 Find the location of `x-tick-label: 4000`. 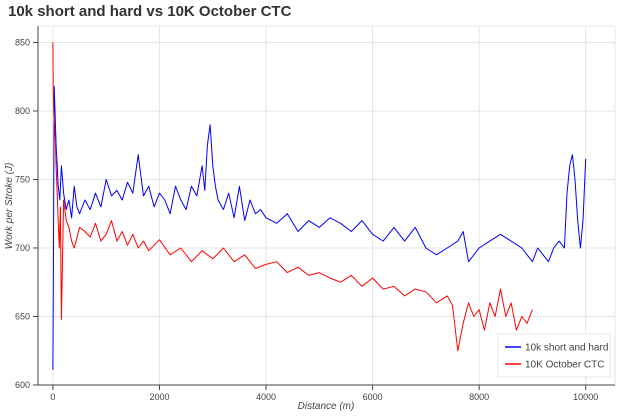

x-tick-label: 4000 is located at coordinates (266, 397).